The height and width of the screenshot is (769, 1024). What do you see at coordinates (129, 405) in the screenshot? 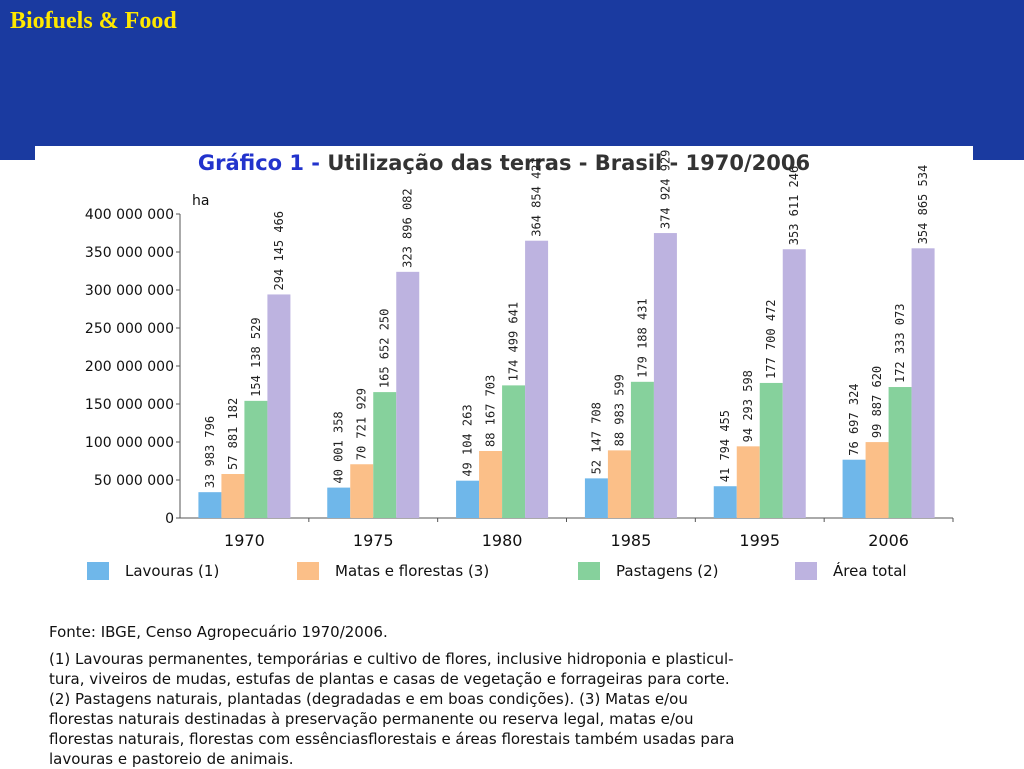
I see `y-tick-label: 150 000 000` at bounding box center [129, 405].